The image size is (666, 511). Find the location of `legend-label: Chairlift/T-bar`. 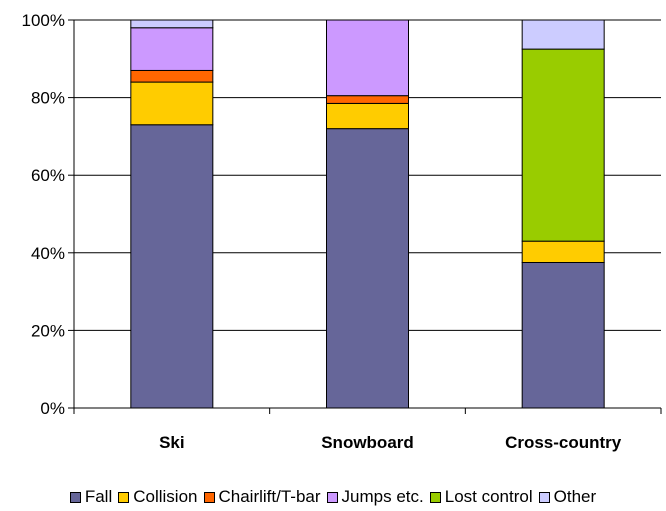

legend-label: Chairlift/T-bar is located at coordinates (269, 496).